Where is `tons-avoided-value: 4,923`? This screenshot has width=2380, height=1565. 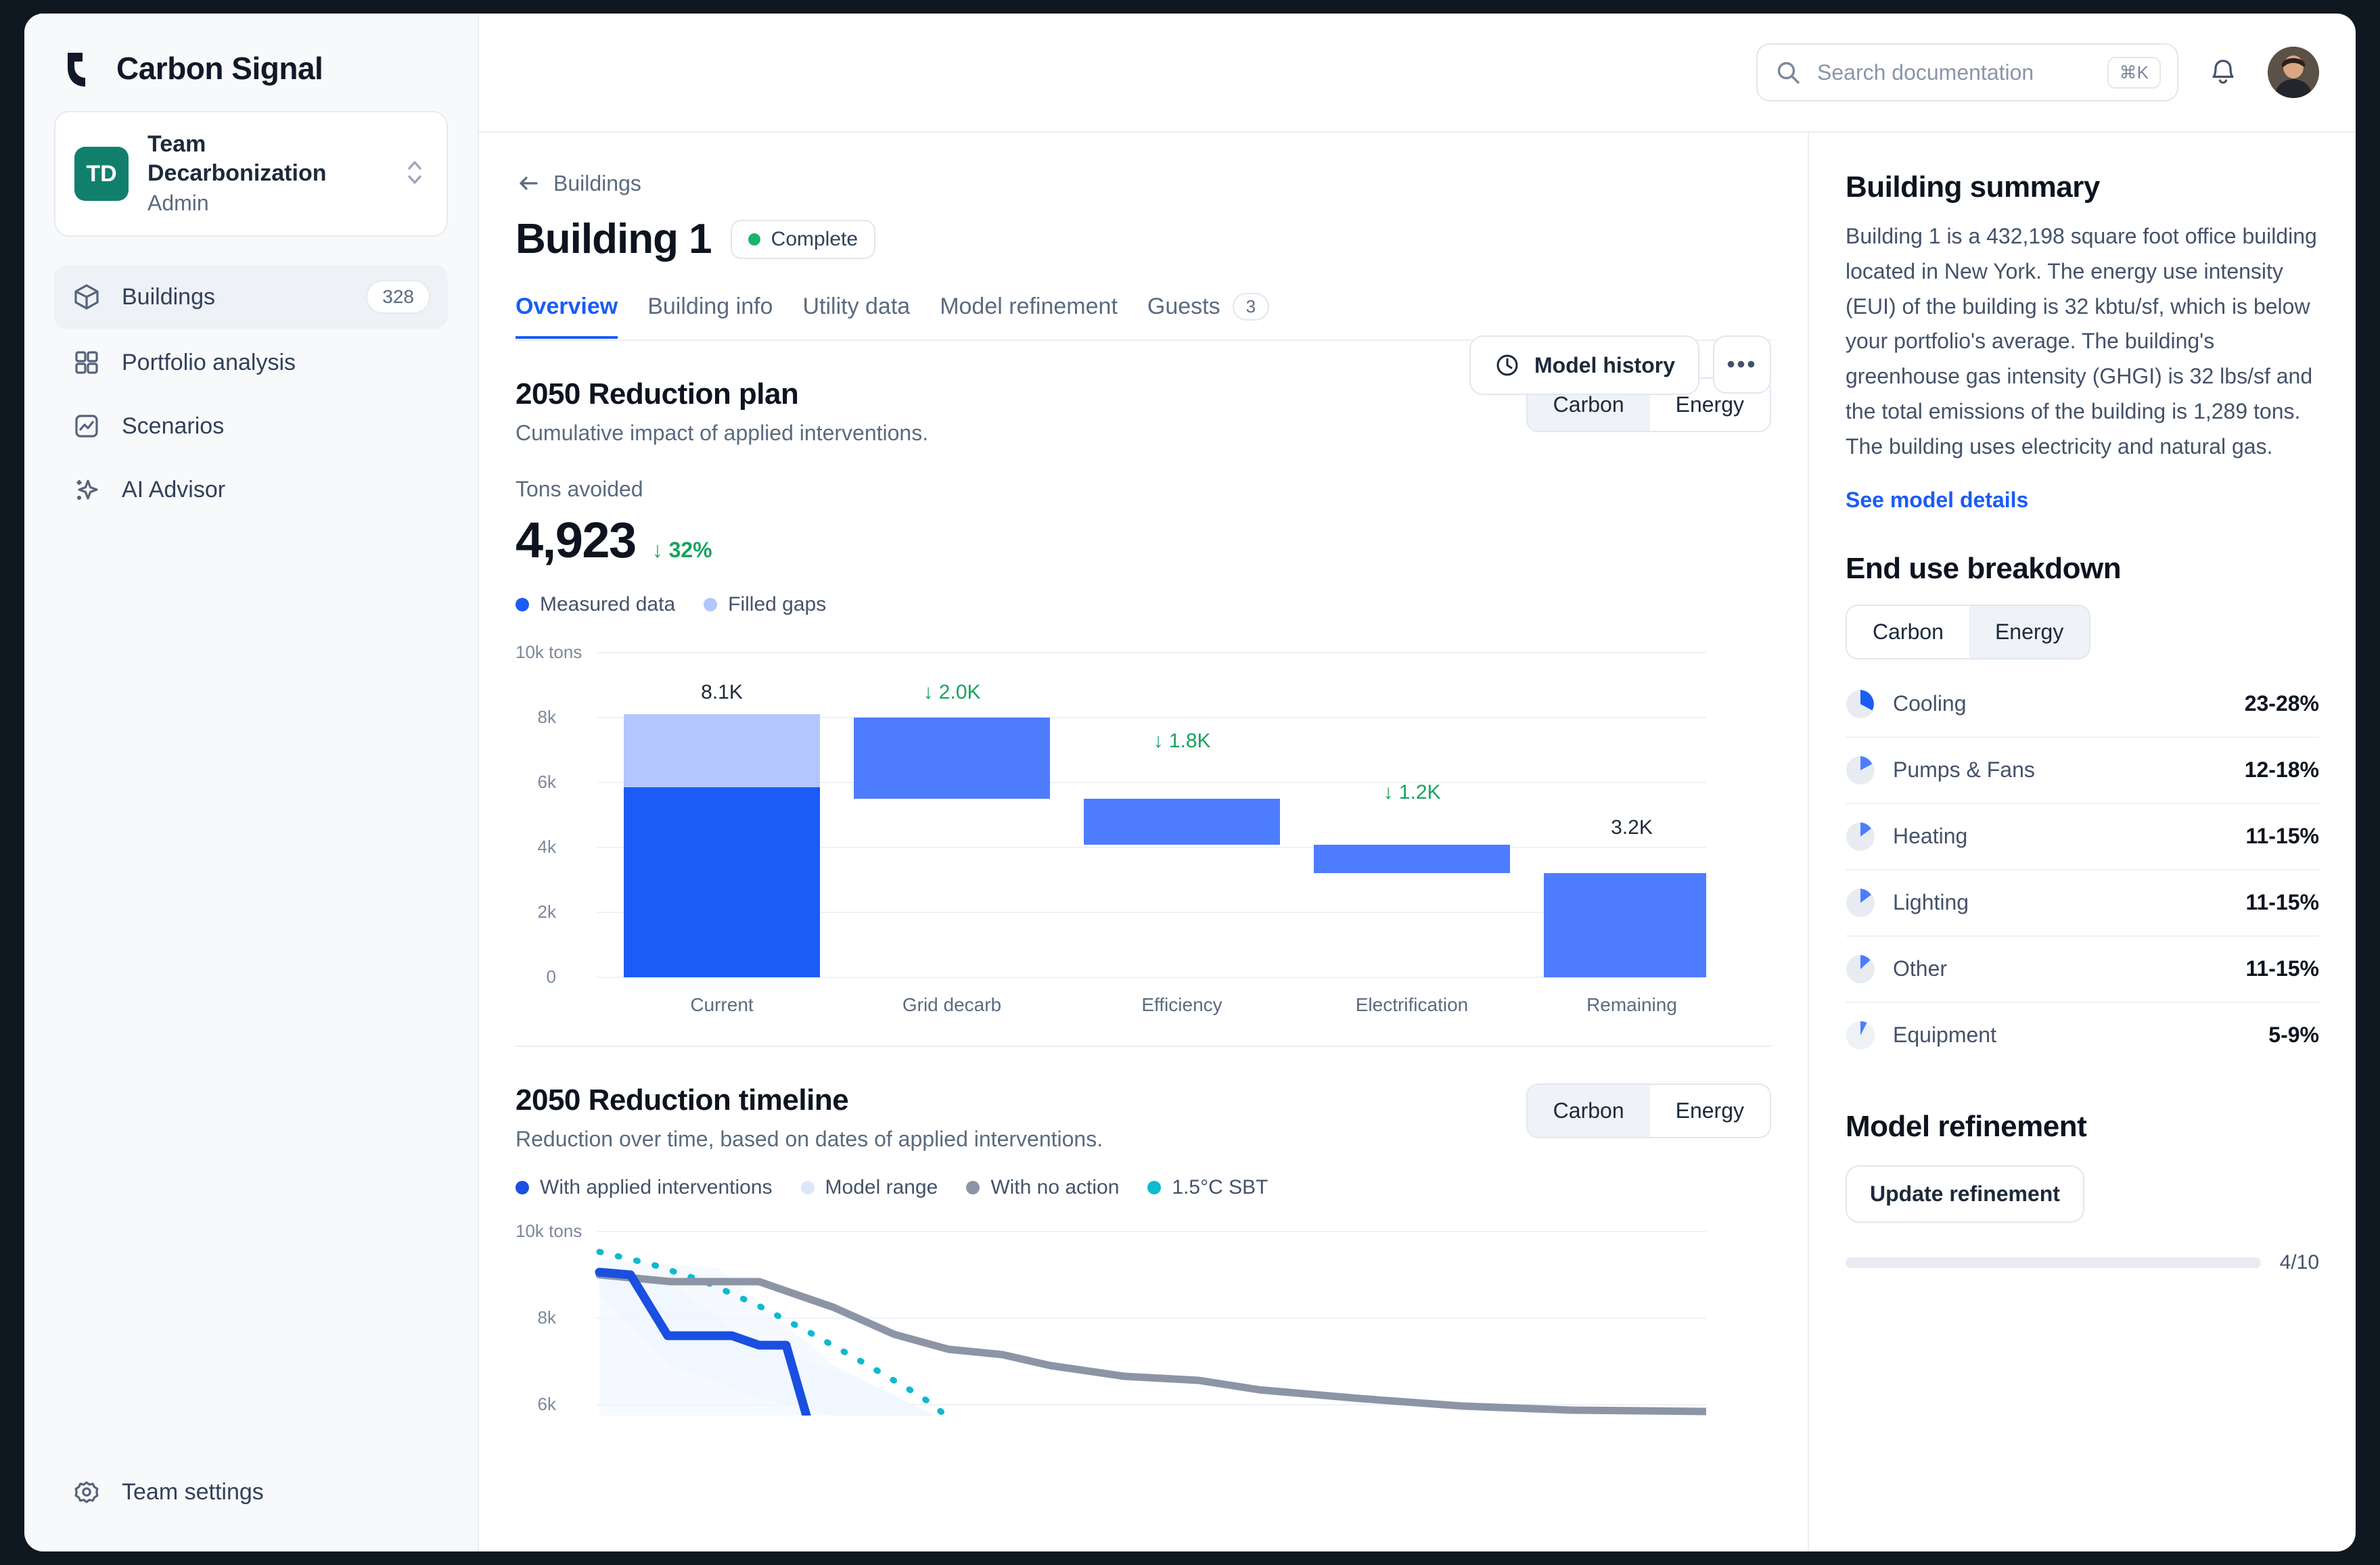
tons-avoided-value: 4,923 is located at coordinates (576, 540).